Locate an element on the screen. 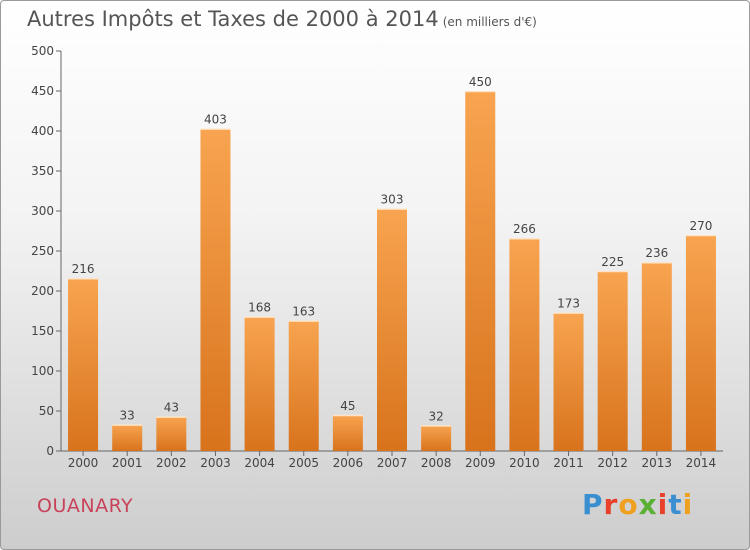 The height and width of the screenshot is (550, 750). bar-data-label: 236 is located at coordinates (656, 253).